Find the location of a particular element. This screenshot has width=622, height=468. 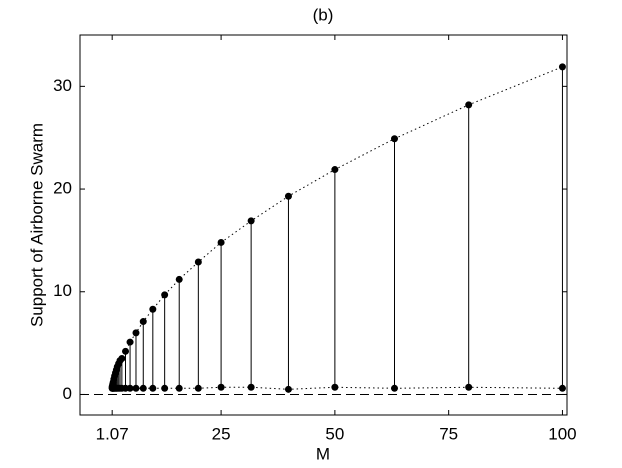

y-tick-label: 10 is located at coordinates (62, 290).